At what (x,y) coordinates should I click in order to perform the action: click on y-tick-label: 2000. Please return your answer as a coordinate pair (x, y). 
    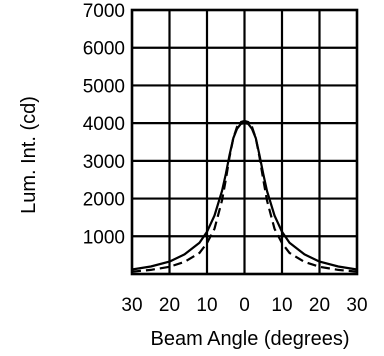
    Looking at the image, I should click on (104, 200).